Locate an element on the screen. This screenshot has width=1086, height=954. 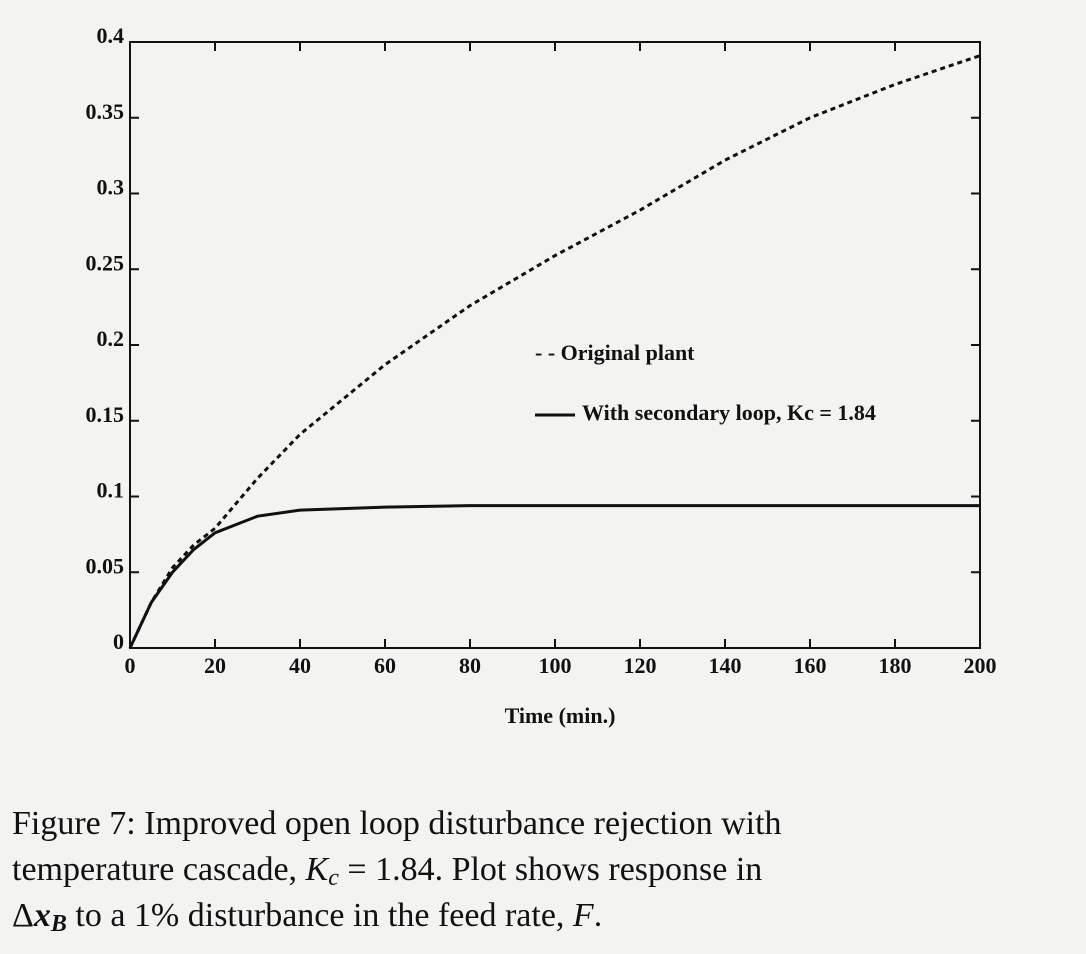
y-tick-label: 0.4 is located at coordinates (111, 35).